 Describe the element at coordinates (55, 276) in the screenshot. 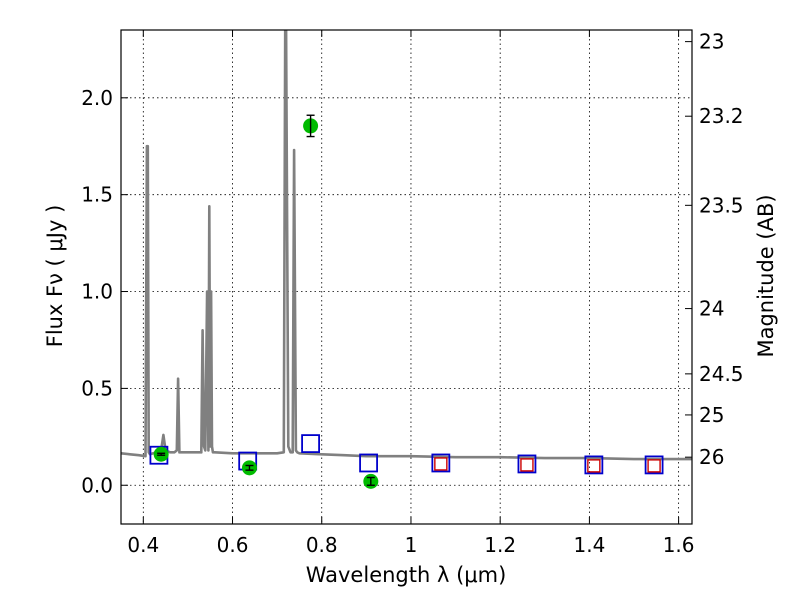

I see `y-axis-label: Flux Fν ( μJy )` at that location.